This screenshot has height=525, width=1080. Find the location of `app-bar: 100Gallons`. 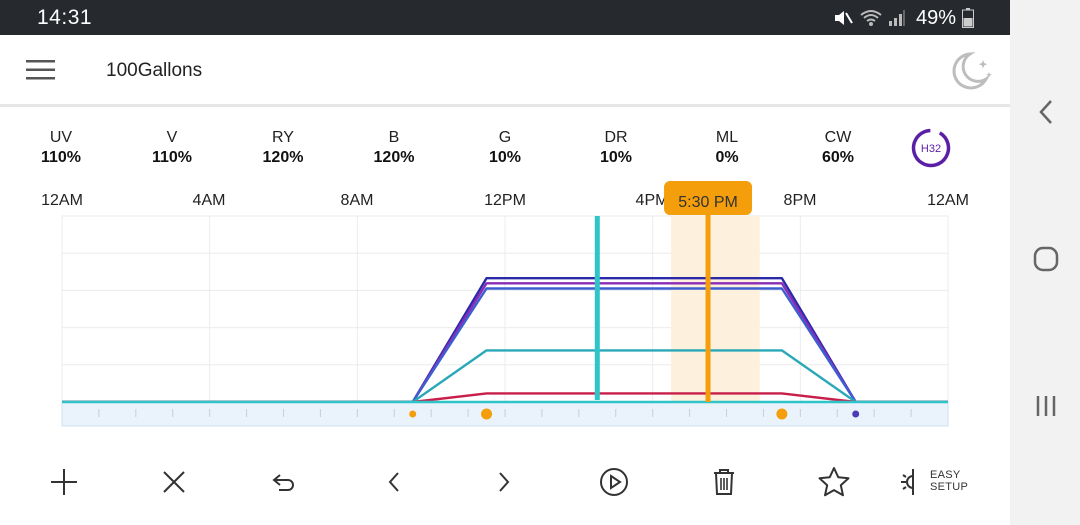

app-bar: 100Gallons is located at coordinates (505, 71).